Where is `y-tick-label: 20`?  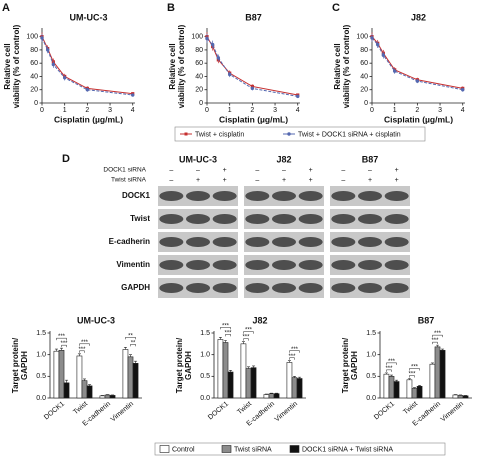 y-tick-label: 20 is located at coordinates (199, 90).